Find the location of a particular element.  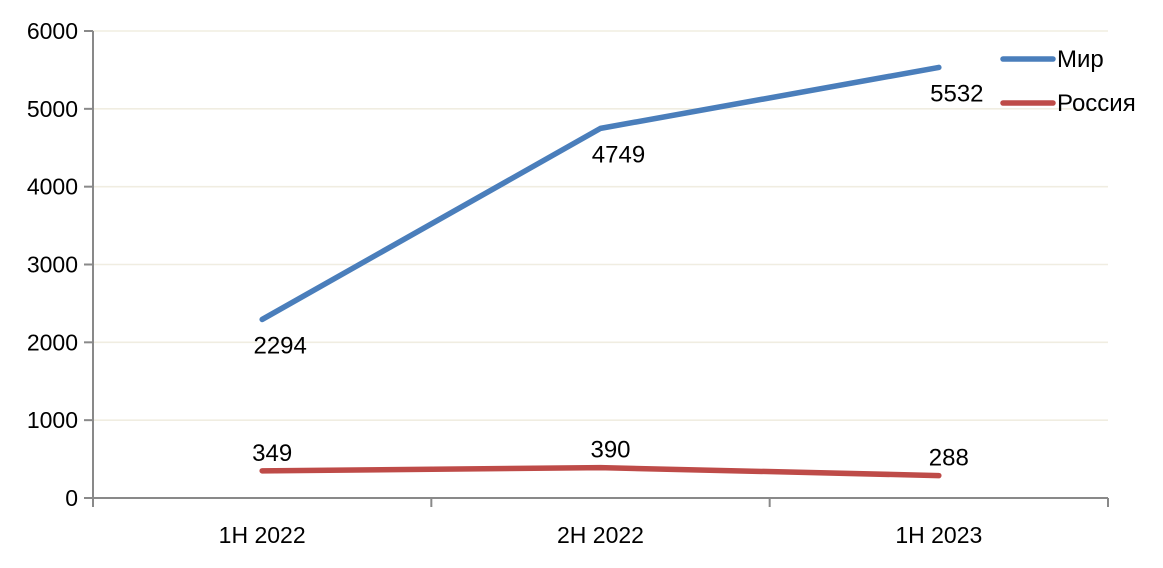

data-label: 390 is located at coordinates (610, 450).